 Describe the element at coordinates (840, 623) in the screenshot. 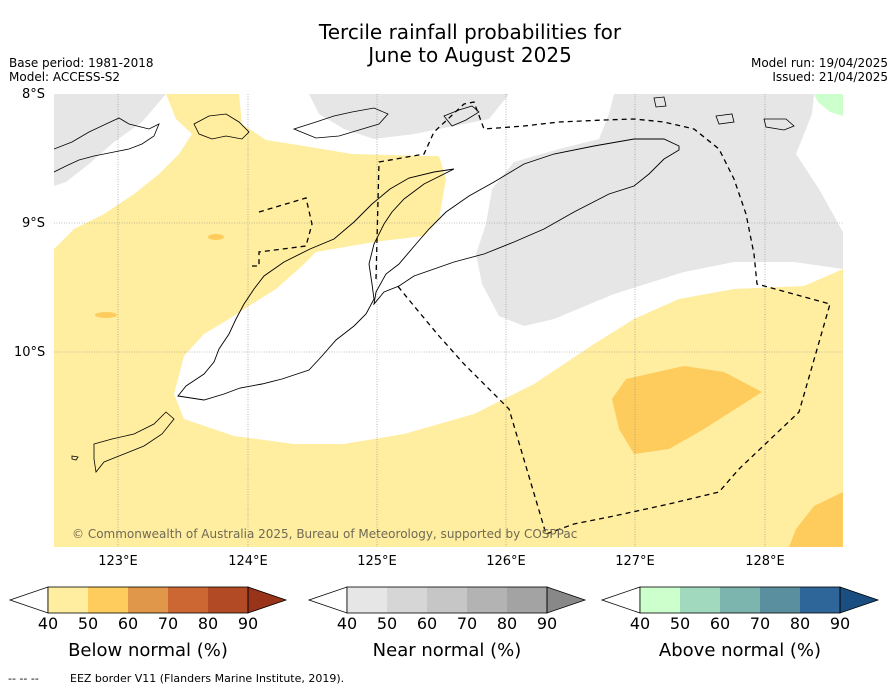

I see `colorbar-above-tick: 90` at that location.